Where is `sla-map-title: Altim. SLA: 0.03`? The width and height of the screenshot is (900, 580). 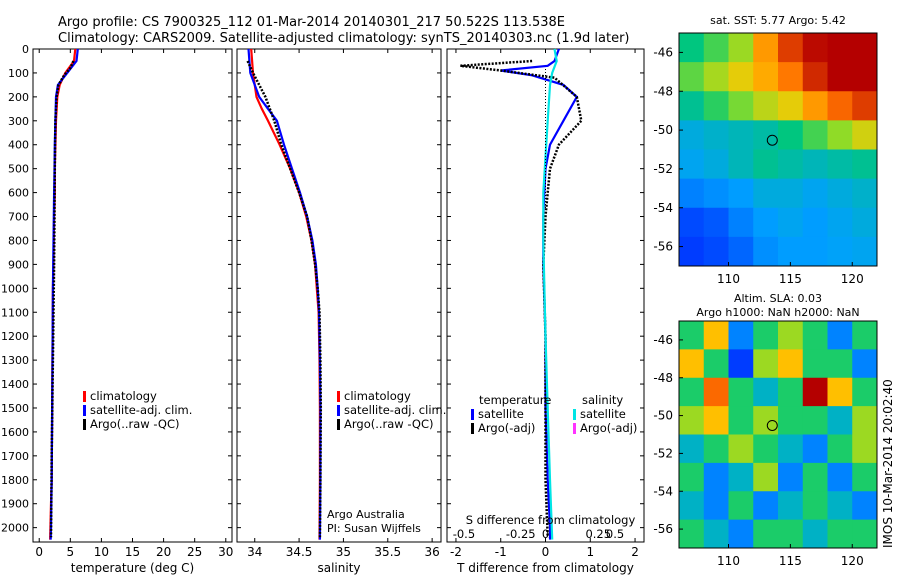
sla-map-title: Altim. SLA: 0.03 is located at coordinates (778, 298).